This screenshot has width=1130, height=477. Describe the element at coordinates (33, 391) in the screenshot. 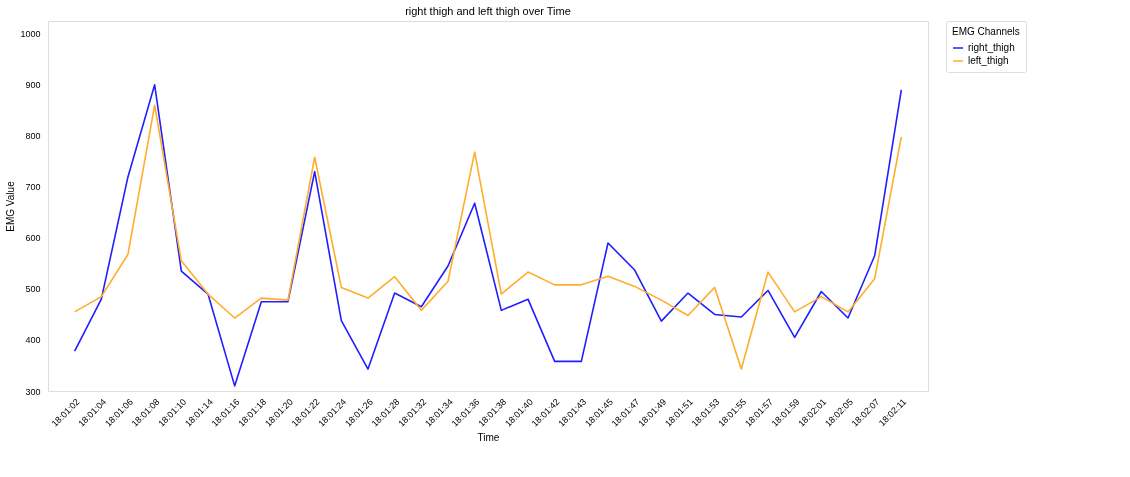

I see `y-tick-label: 300` at that location.